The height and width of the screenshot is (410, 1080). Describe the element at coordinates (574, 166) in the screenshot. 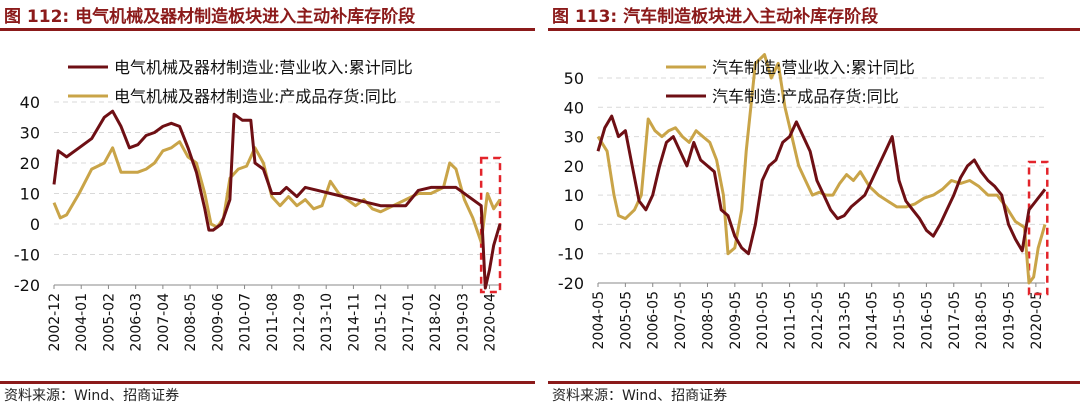

I see `right-y-tick-label-3: 20` at that location.